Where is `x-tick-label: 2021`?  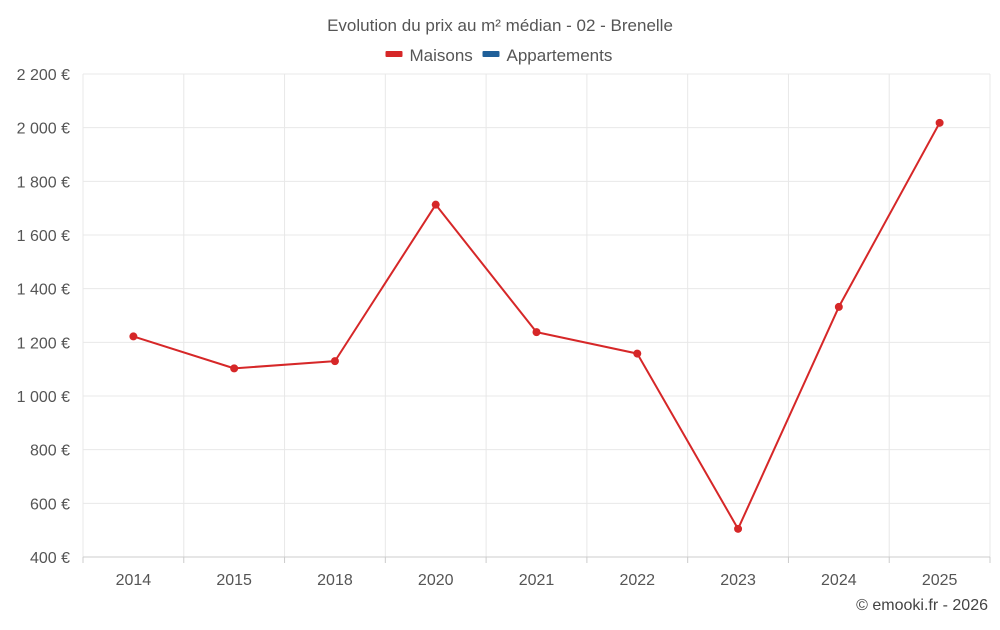 x-tick-label: 2021 is located at coordinates (537, 580).